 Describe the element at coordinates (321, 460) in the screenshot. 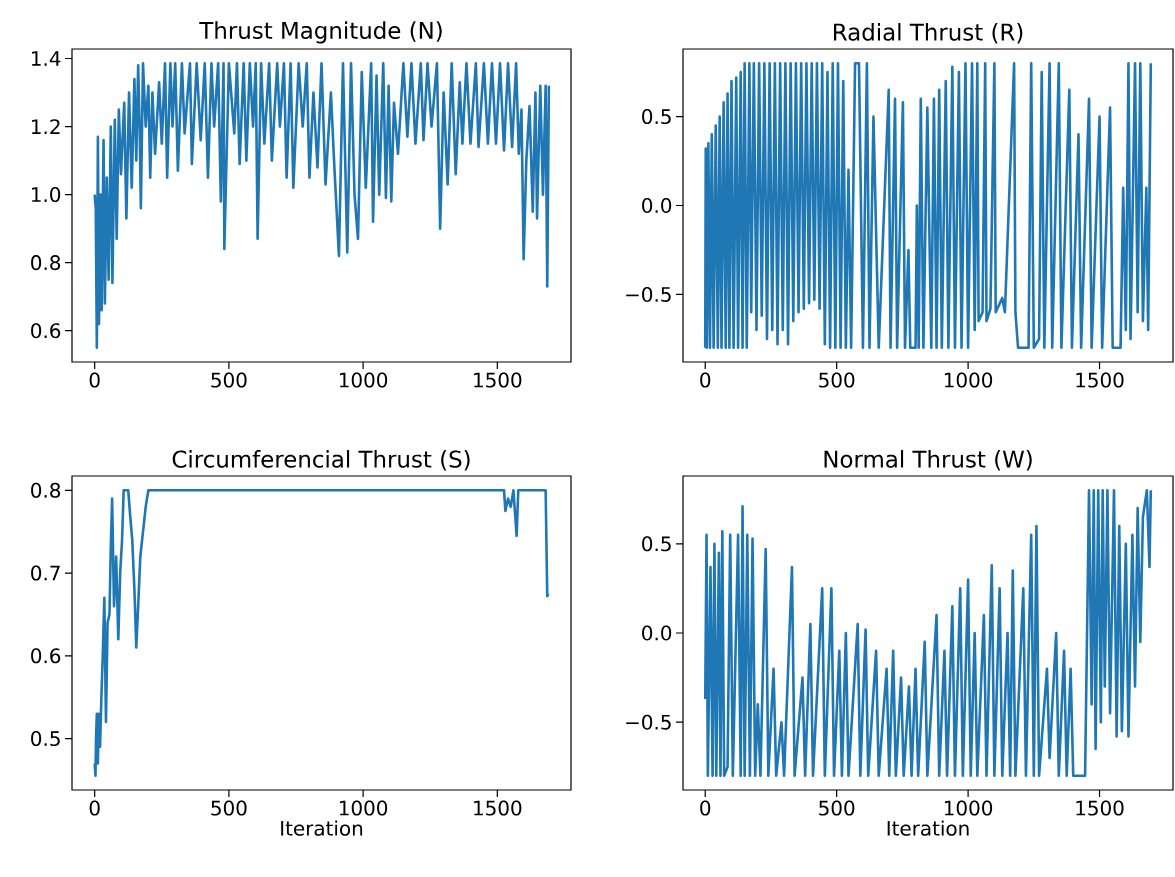

I see `chart-title: Circumferencial Thrust (S)` at that location.